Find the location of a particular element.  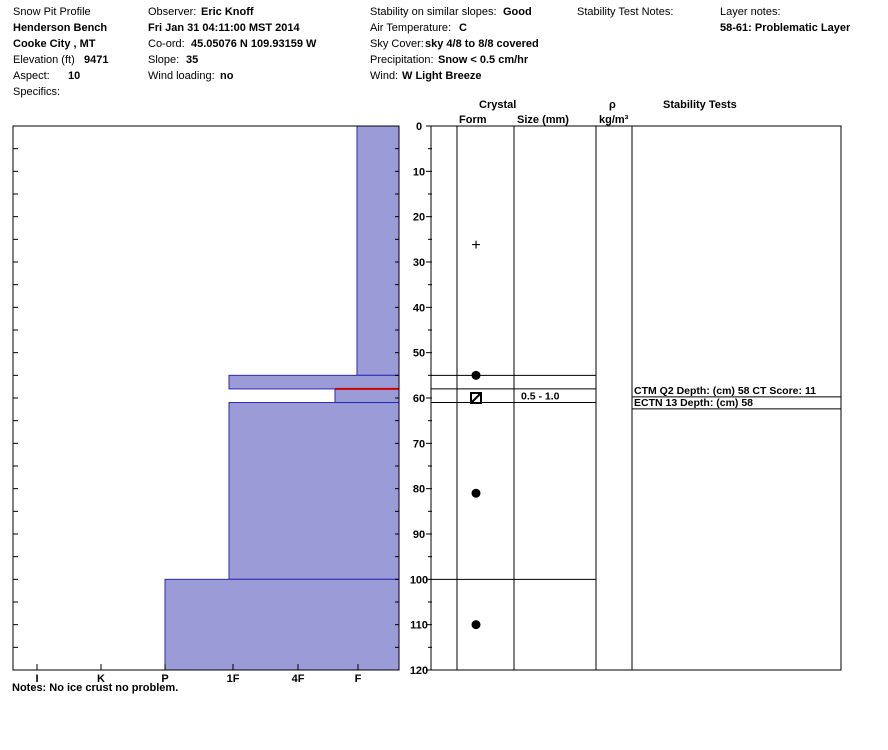

plus-icon: + is located at coordinates (475, 245).